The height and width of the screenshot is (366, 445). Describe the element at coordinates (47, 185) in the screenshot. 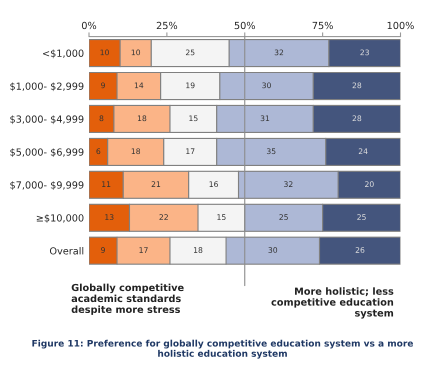

I see `y-tick-label: $7,000- $9,999` at that location.